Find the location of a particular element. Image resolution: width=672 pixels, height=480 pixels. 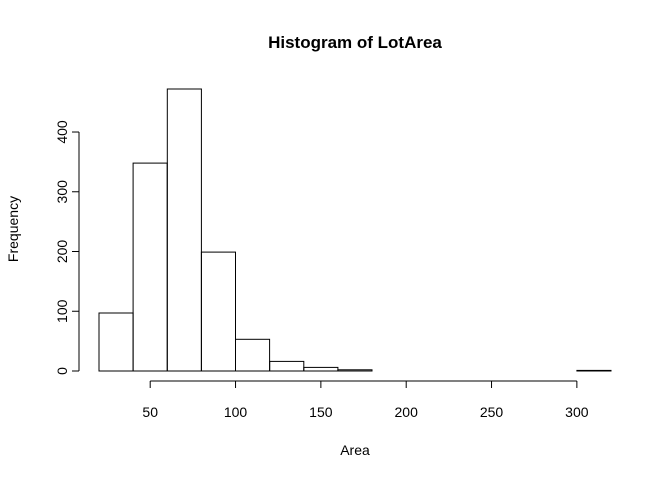

chart-title: Histogram of LotArea is located at coordinates (355, 42).